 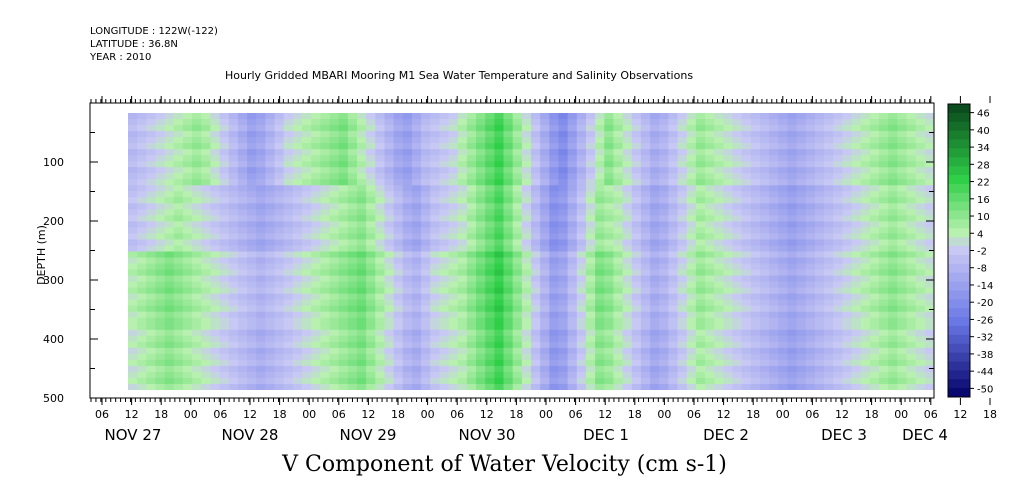 What do you see at coordinates (959, 277) in the screenshot?
I see `colorbar-swatch` at bounding box center [959, 277].